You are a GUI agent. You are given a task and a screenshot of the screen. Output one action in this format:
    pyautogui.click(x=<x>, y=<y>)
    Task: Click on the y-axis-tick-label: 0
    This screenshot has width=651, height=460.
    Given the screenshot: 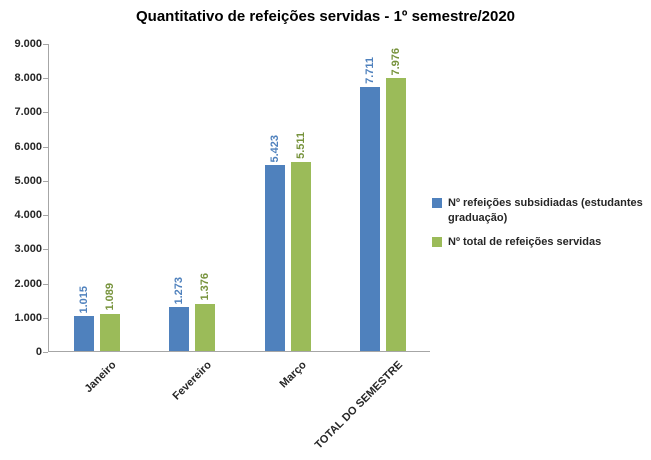 What is the action you would take?
    pyautogui.click(x=38, y=352)
    